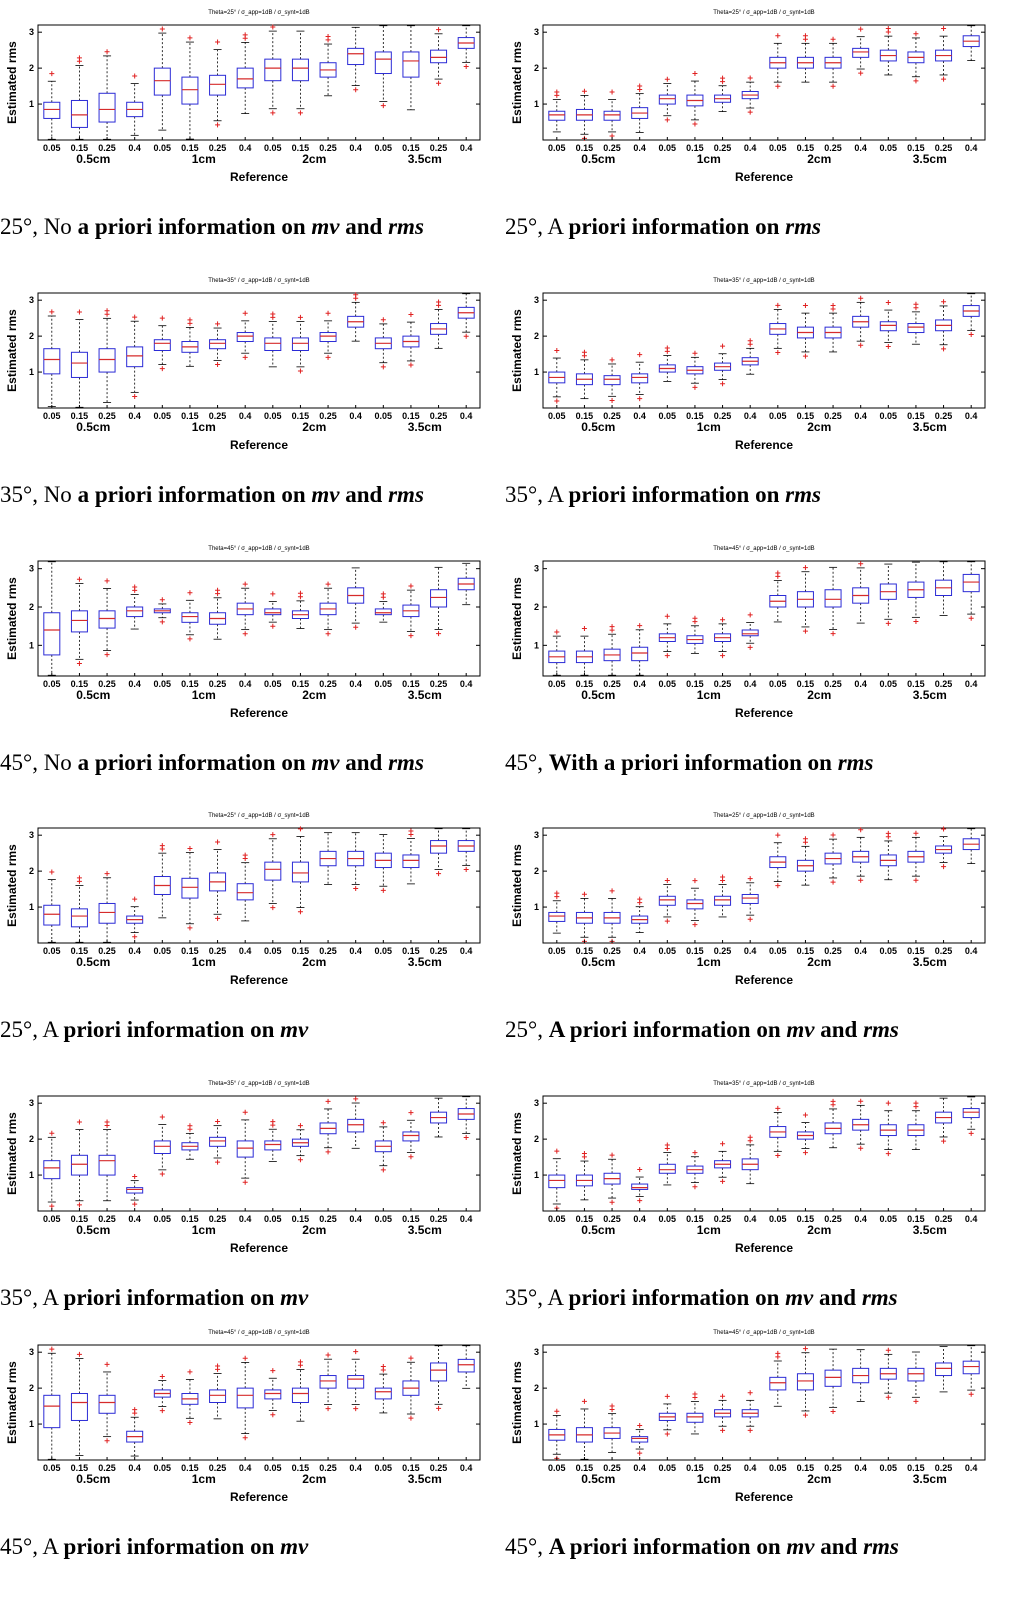  Describe the element at coordinates (536, 1103) in the screenshot. I see `y-tick-label: 3` at that location.